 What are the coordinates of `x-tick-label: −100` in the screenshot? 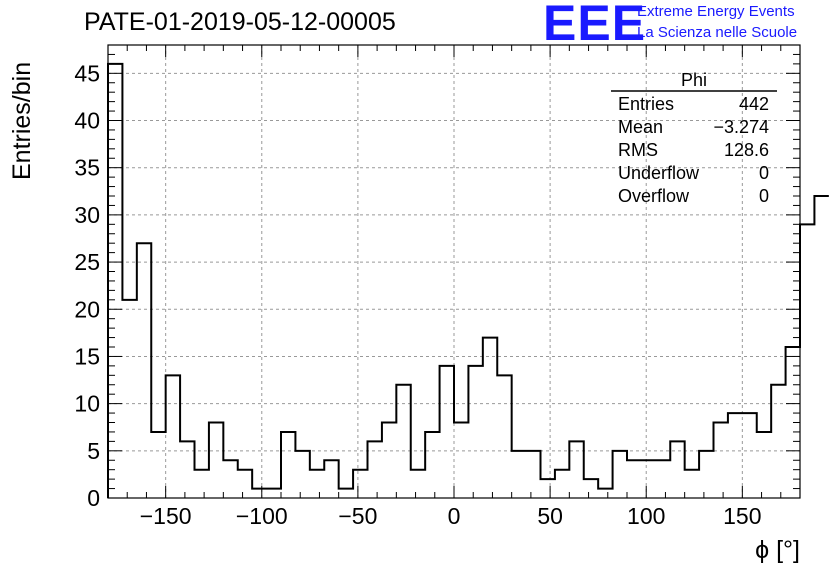 It's located at (262, 516).